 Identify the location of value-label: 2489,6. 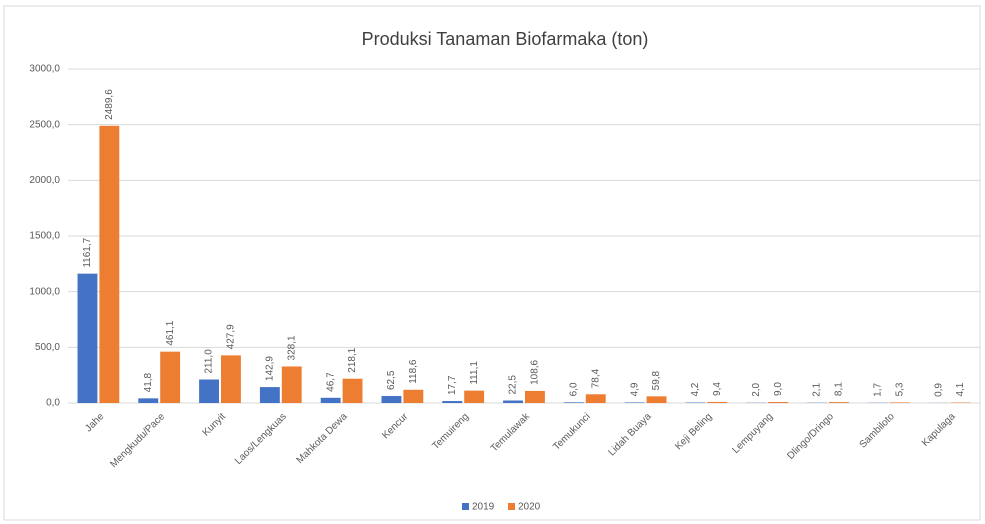
(109, 104).